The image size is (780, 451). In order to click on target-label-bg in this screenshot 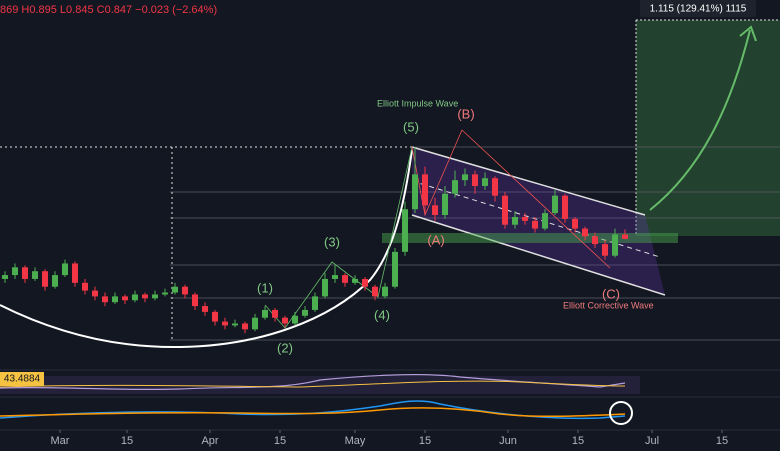, I will do `click(698, 8)`.